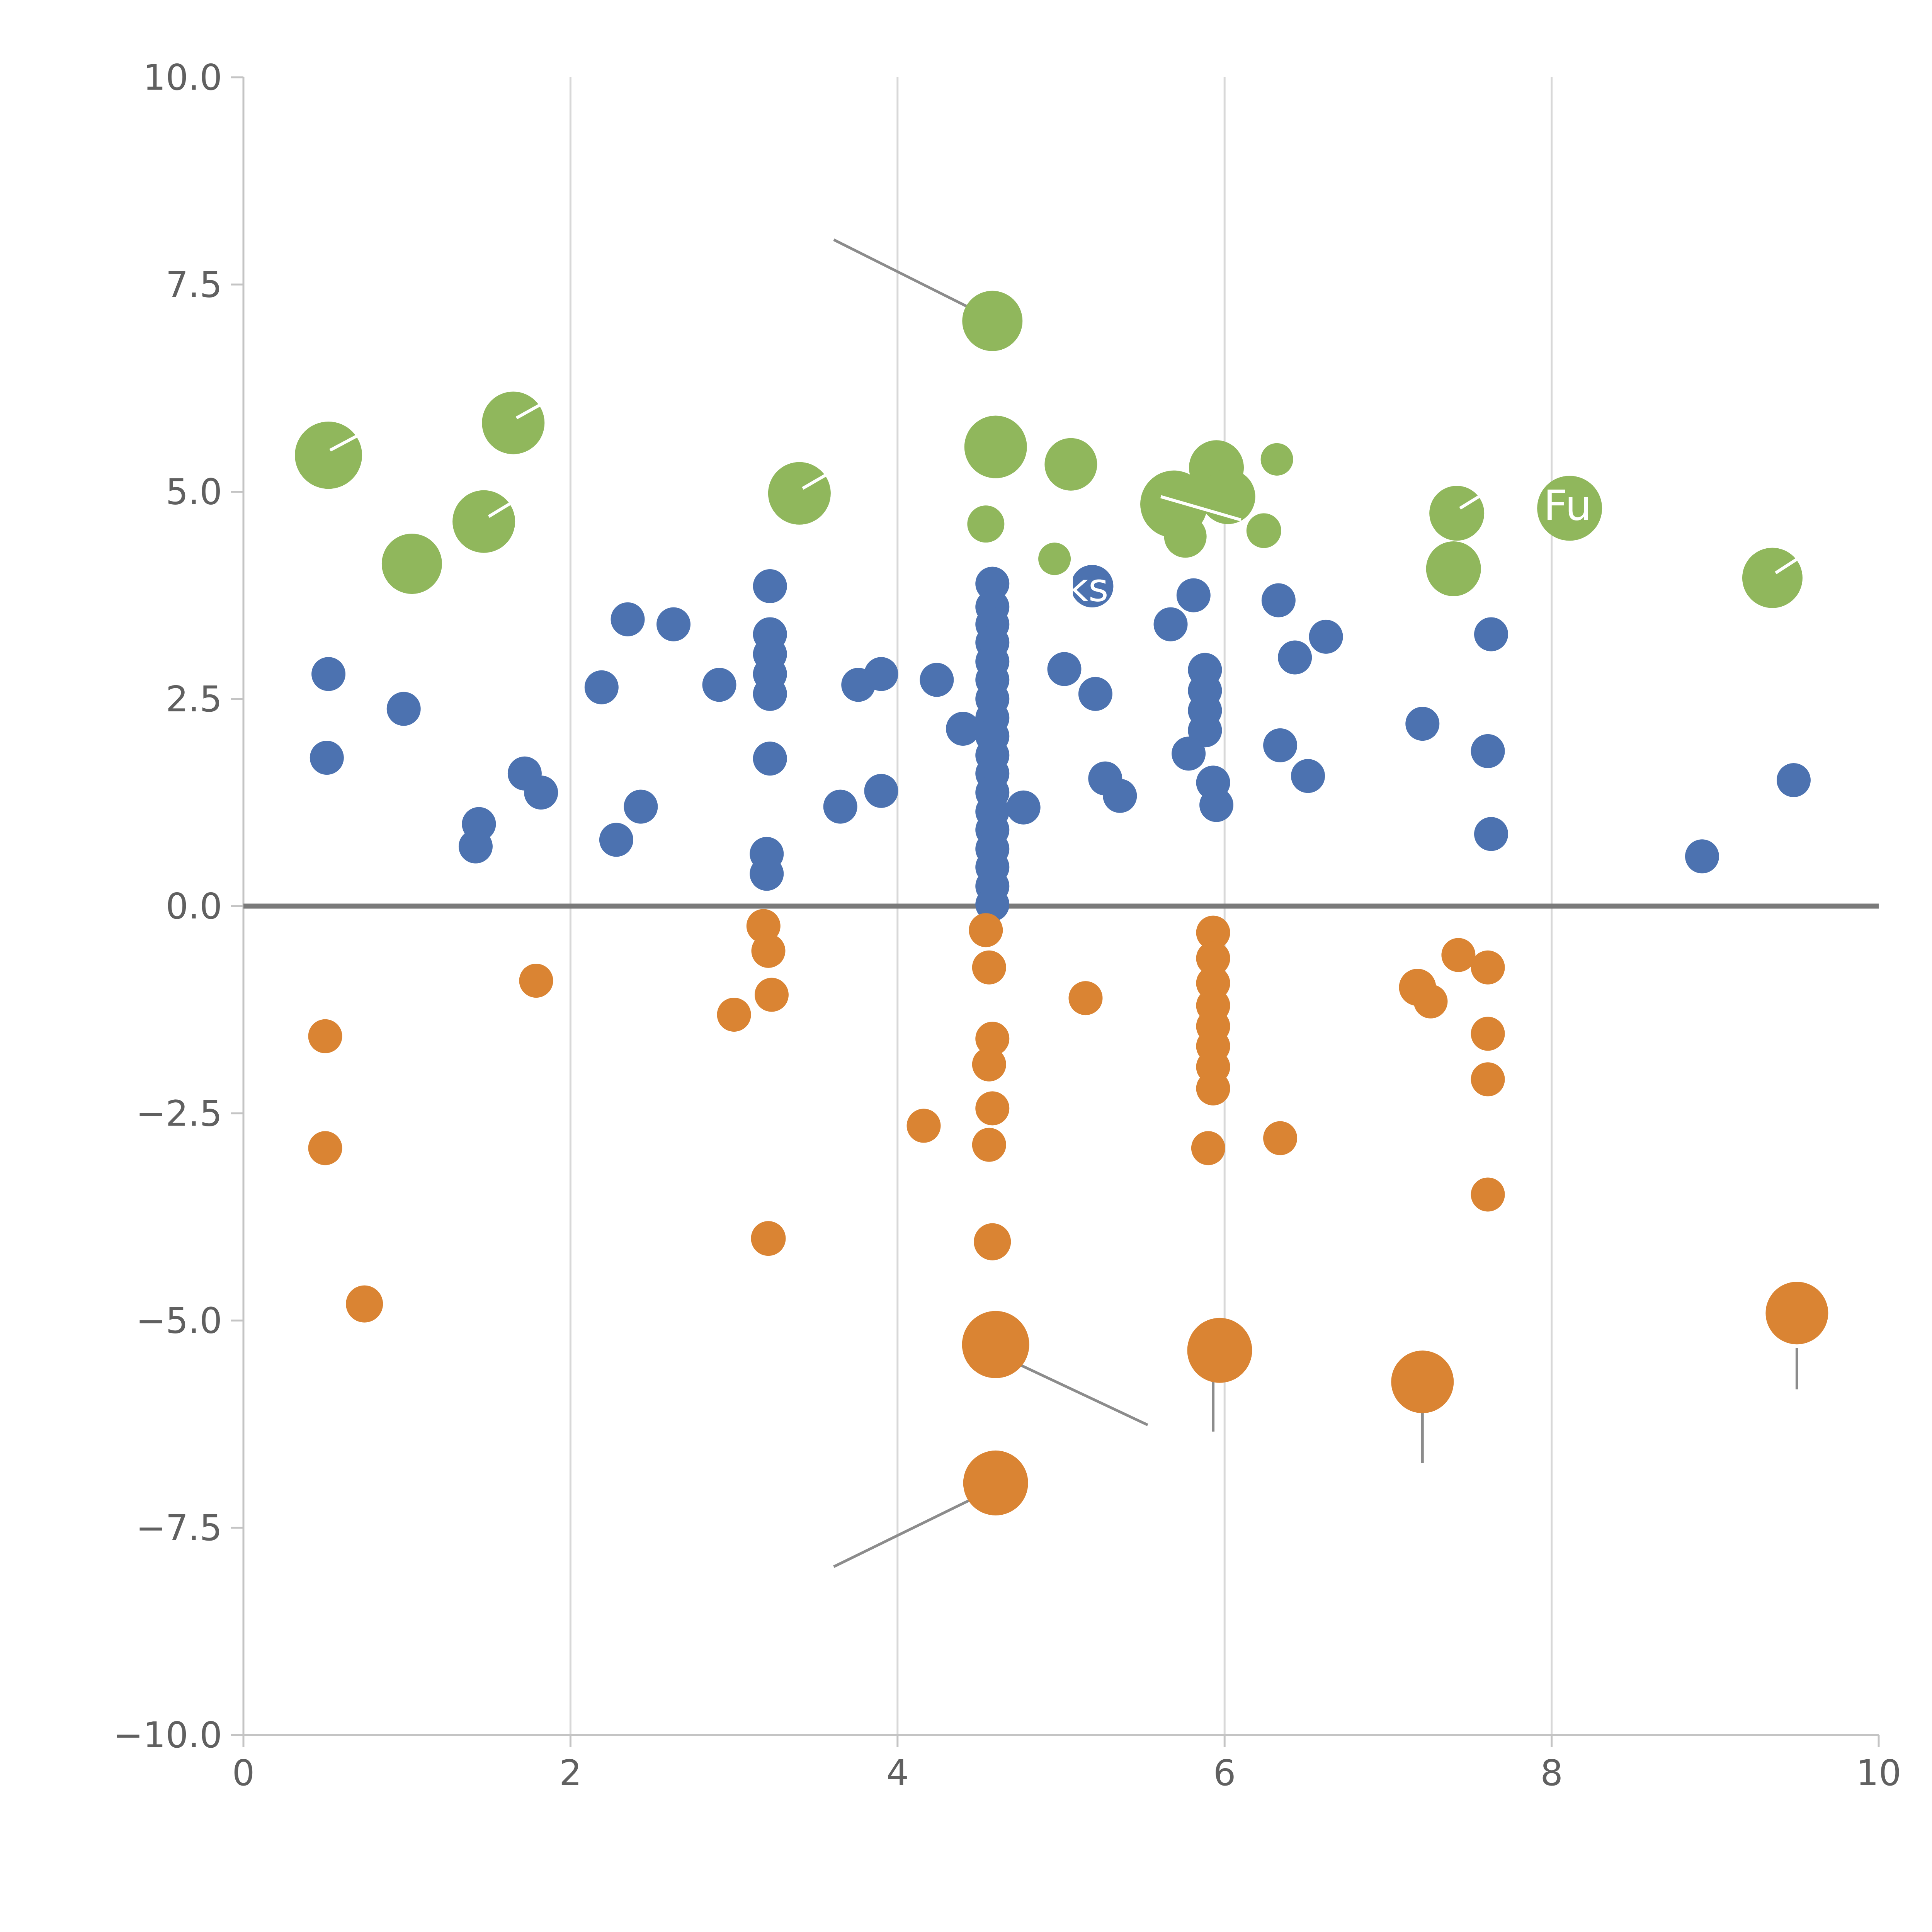 The width and height of the screenshot is (1932, 1932). Describe the element at coordinates (194, 492) in the screenshot. I see `y-tick-label: 5.0` at that location.